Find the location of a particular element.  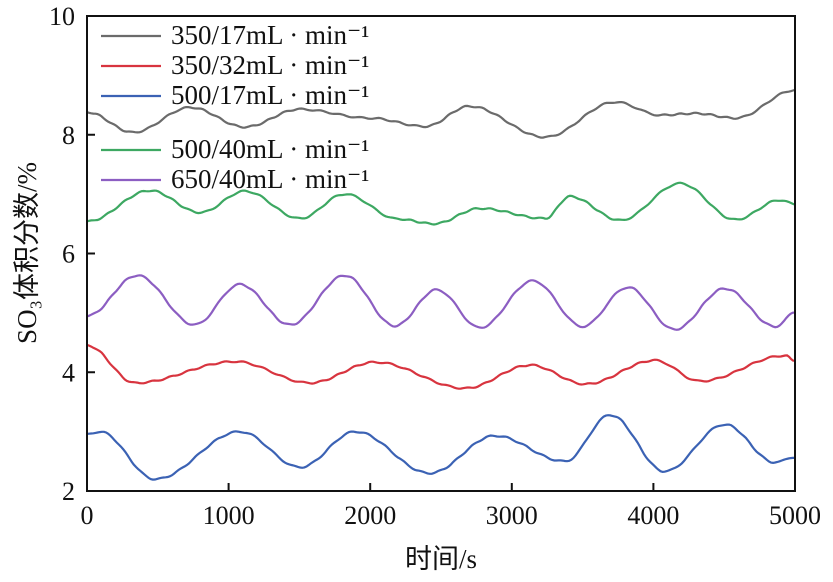

y-axis-label: SO₃体积分数/% is located at coordinates (27, 253).